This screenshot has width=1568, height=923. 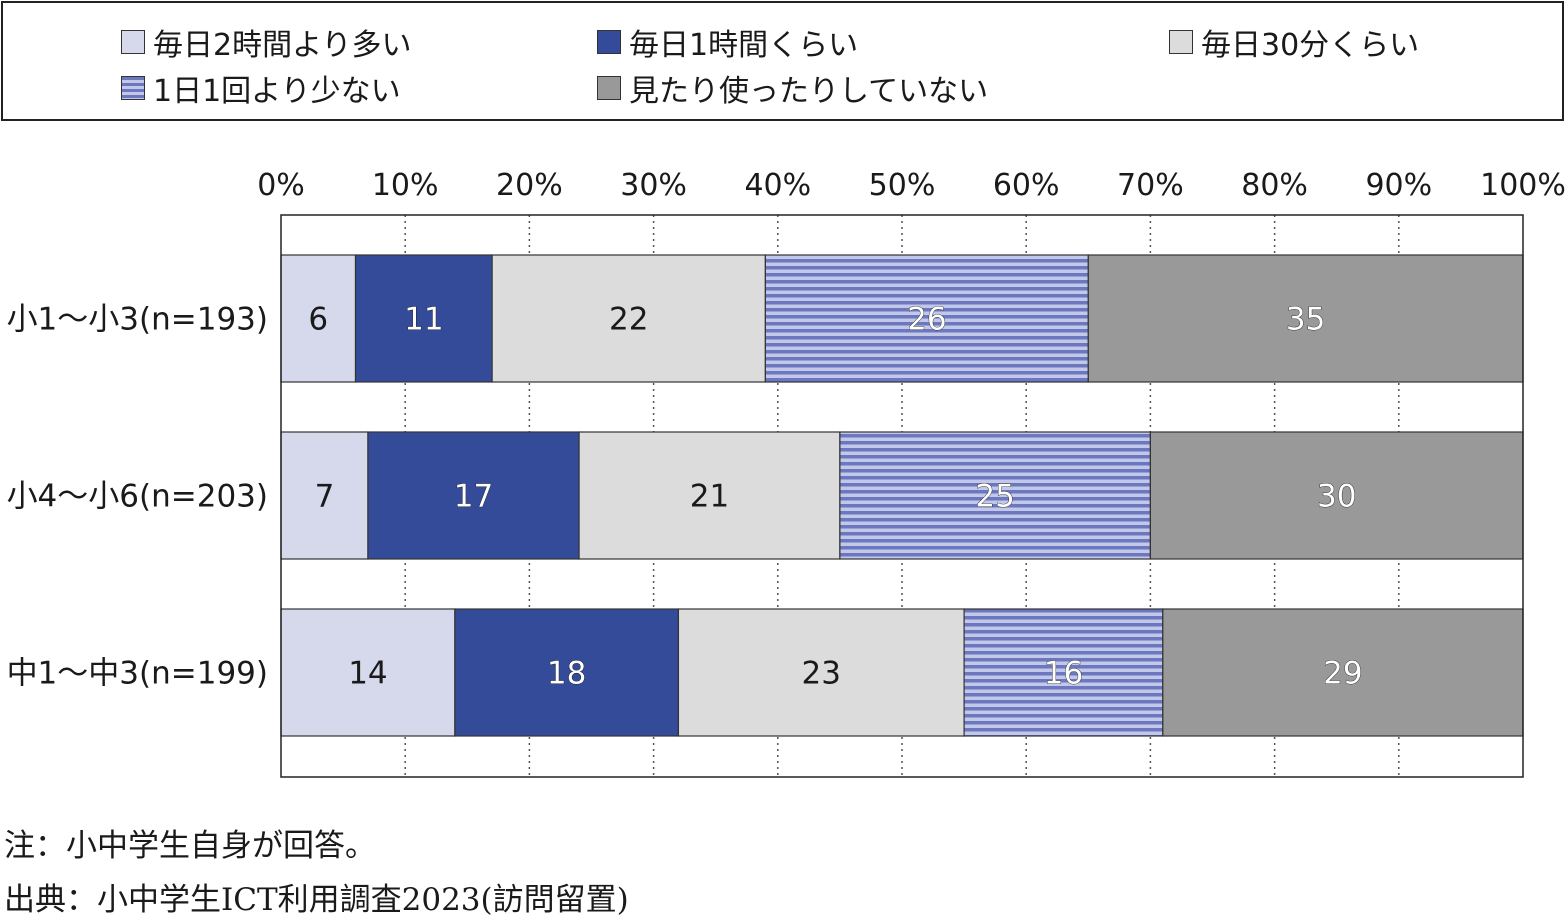 What do you see at coordinates (137, 497) in the screenshot?
I see `category-label: 小4～小6(n=203)` at bounding box center [137, 497].